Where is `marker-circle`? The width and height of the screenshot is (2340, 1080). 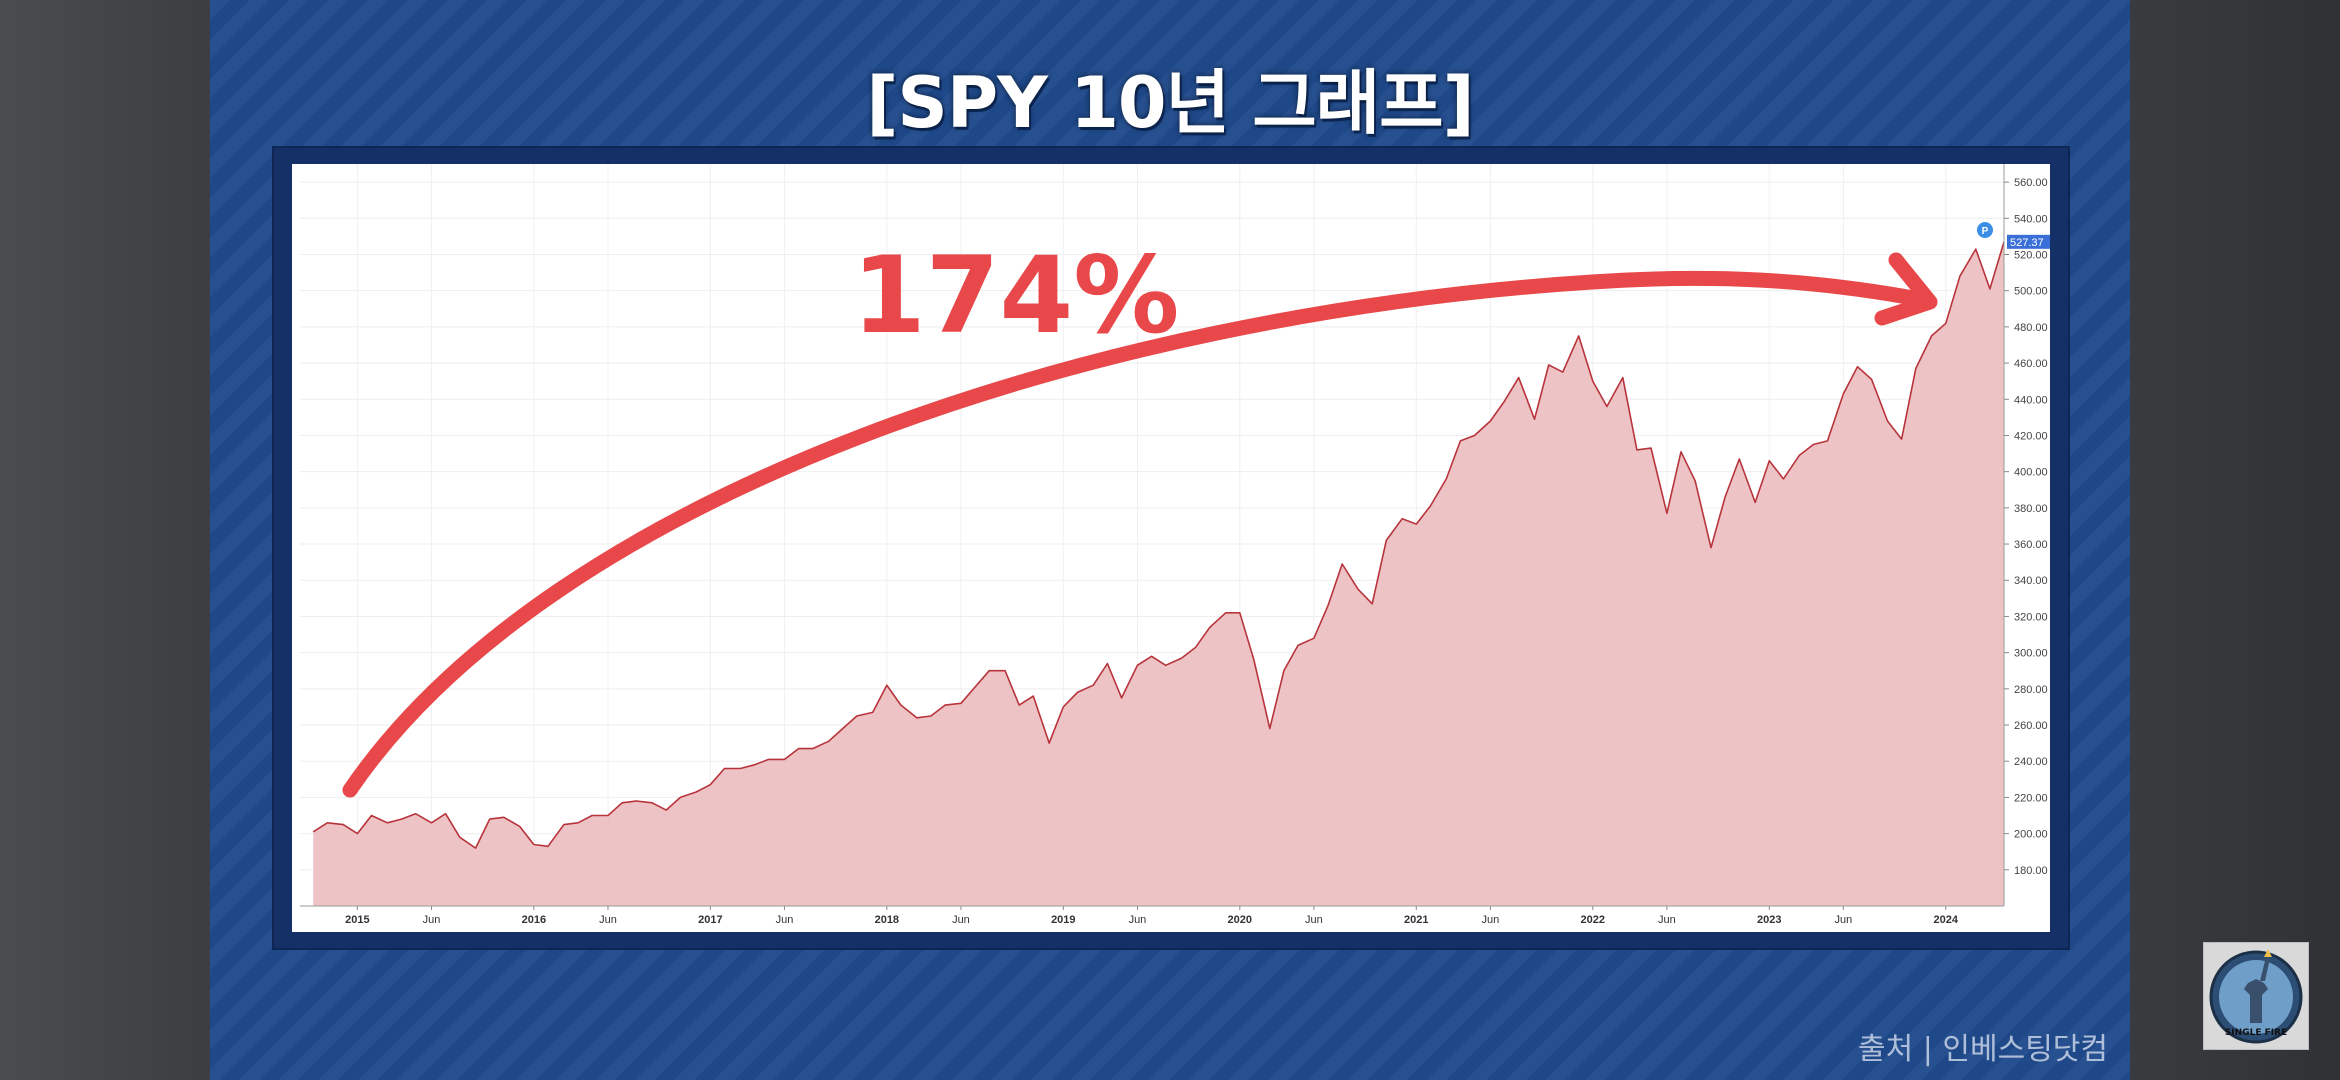
marker-circle is located at coordinates (1985, 230).